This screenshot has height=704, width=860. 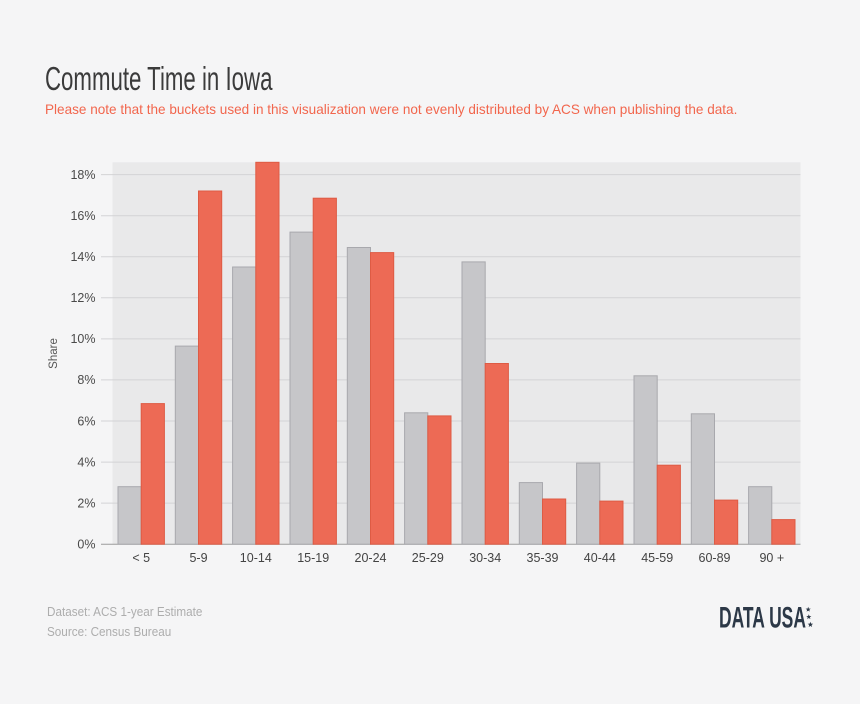 I want to click on svg-text: 4%, so click(x=86, y=462).